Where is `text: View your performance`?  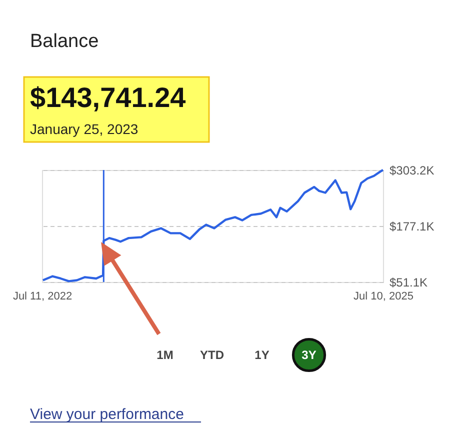
text: View your performance is located at coordinates (107, 414).